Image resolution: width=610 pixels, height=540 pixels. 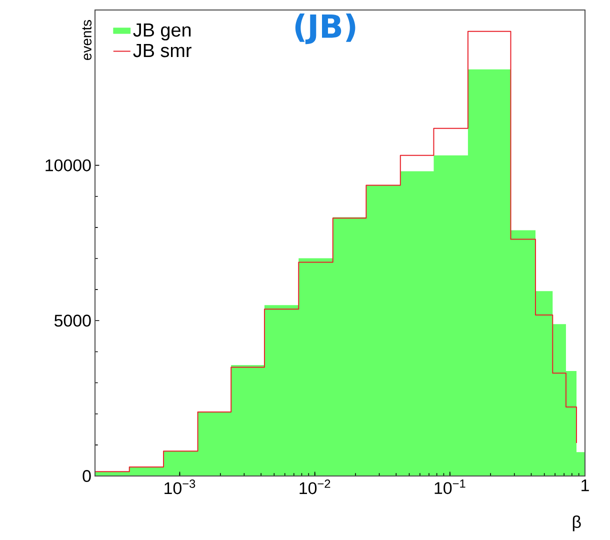 What do you see at coordinates (325, 29) in the screenshot?
I see `annotation: (JB)` at bounding box center [325, 29].